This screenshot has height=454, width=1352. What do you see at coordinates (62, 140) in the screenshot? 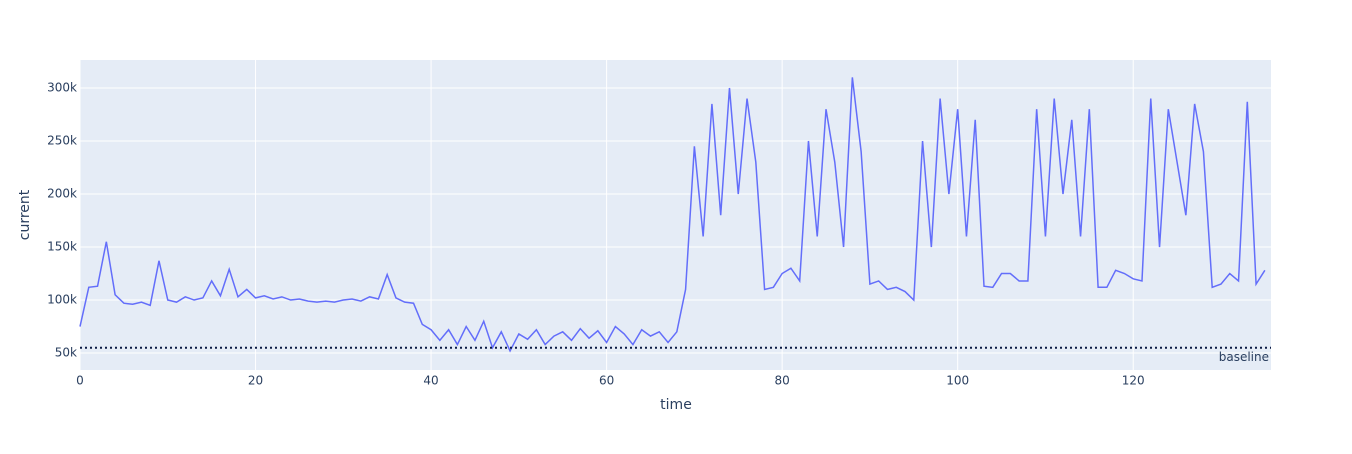
I see `y-tick-label: 250k` at bounding box center [62, 140].